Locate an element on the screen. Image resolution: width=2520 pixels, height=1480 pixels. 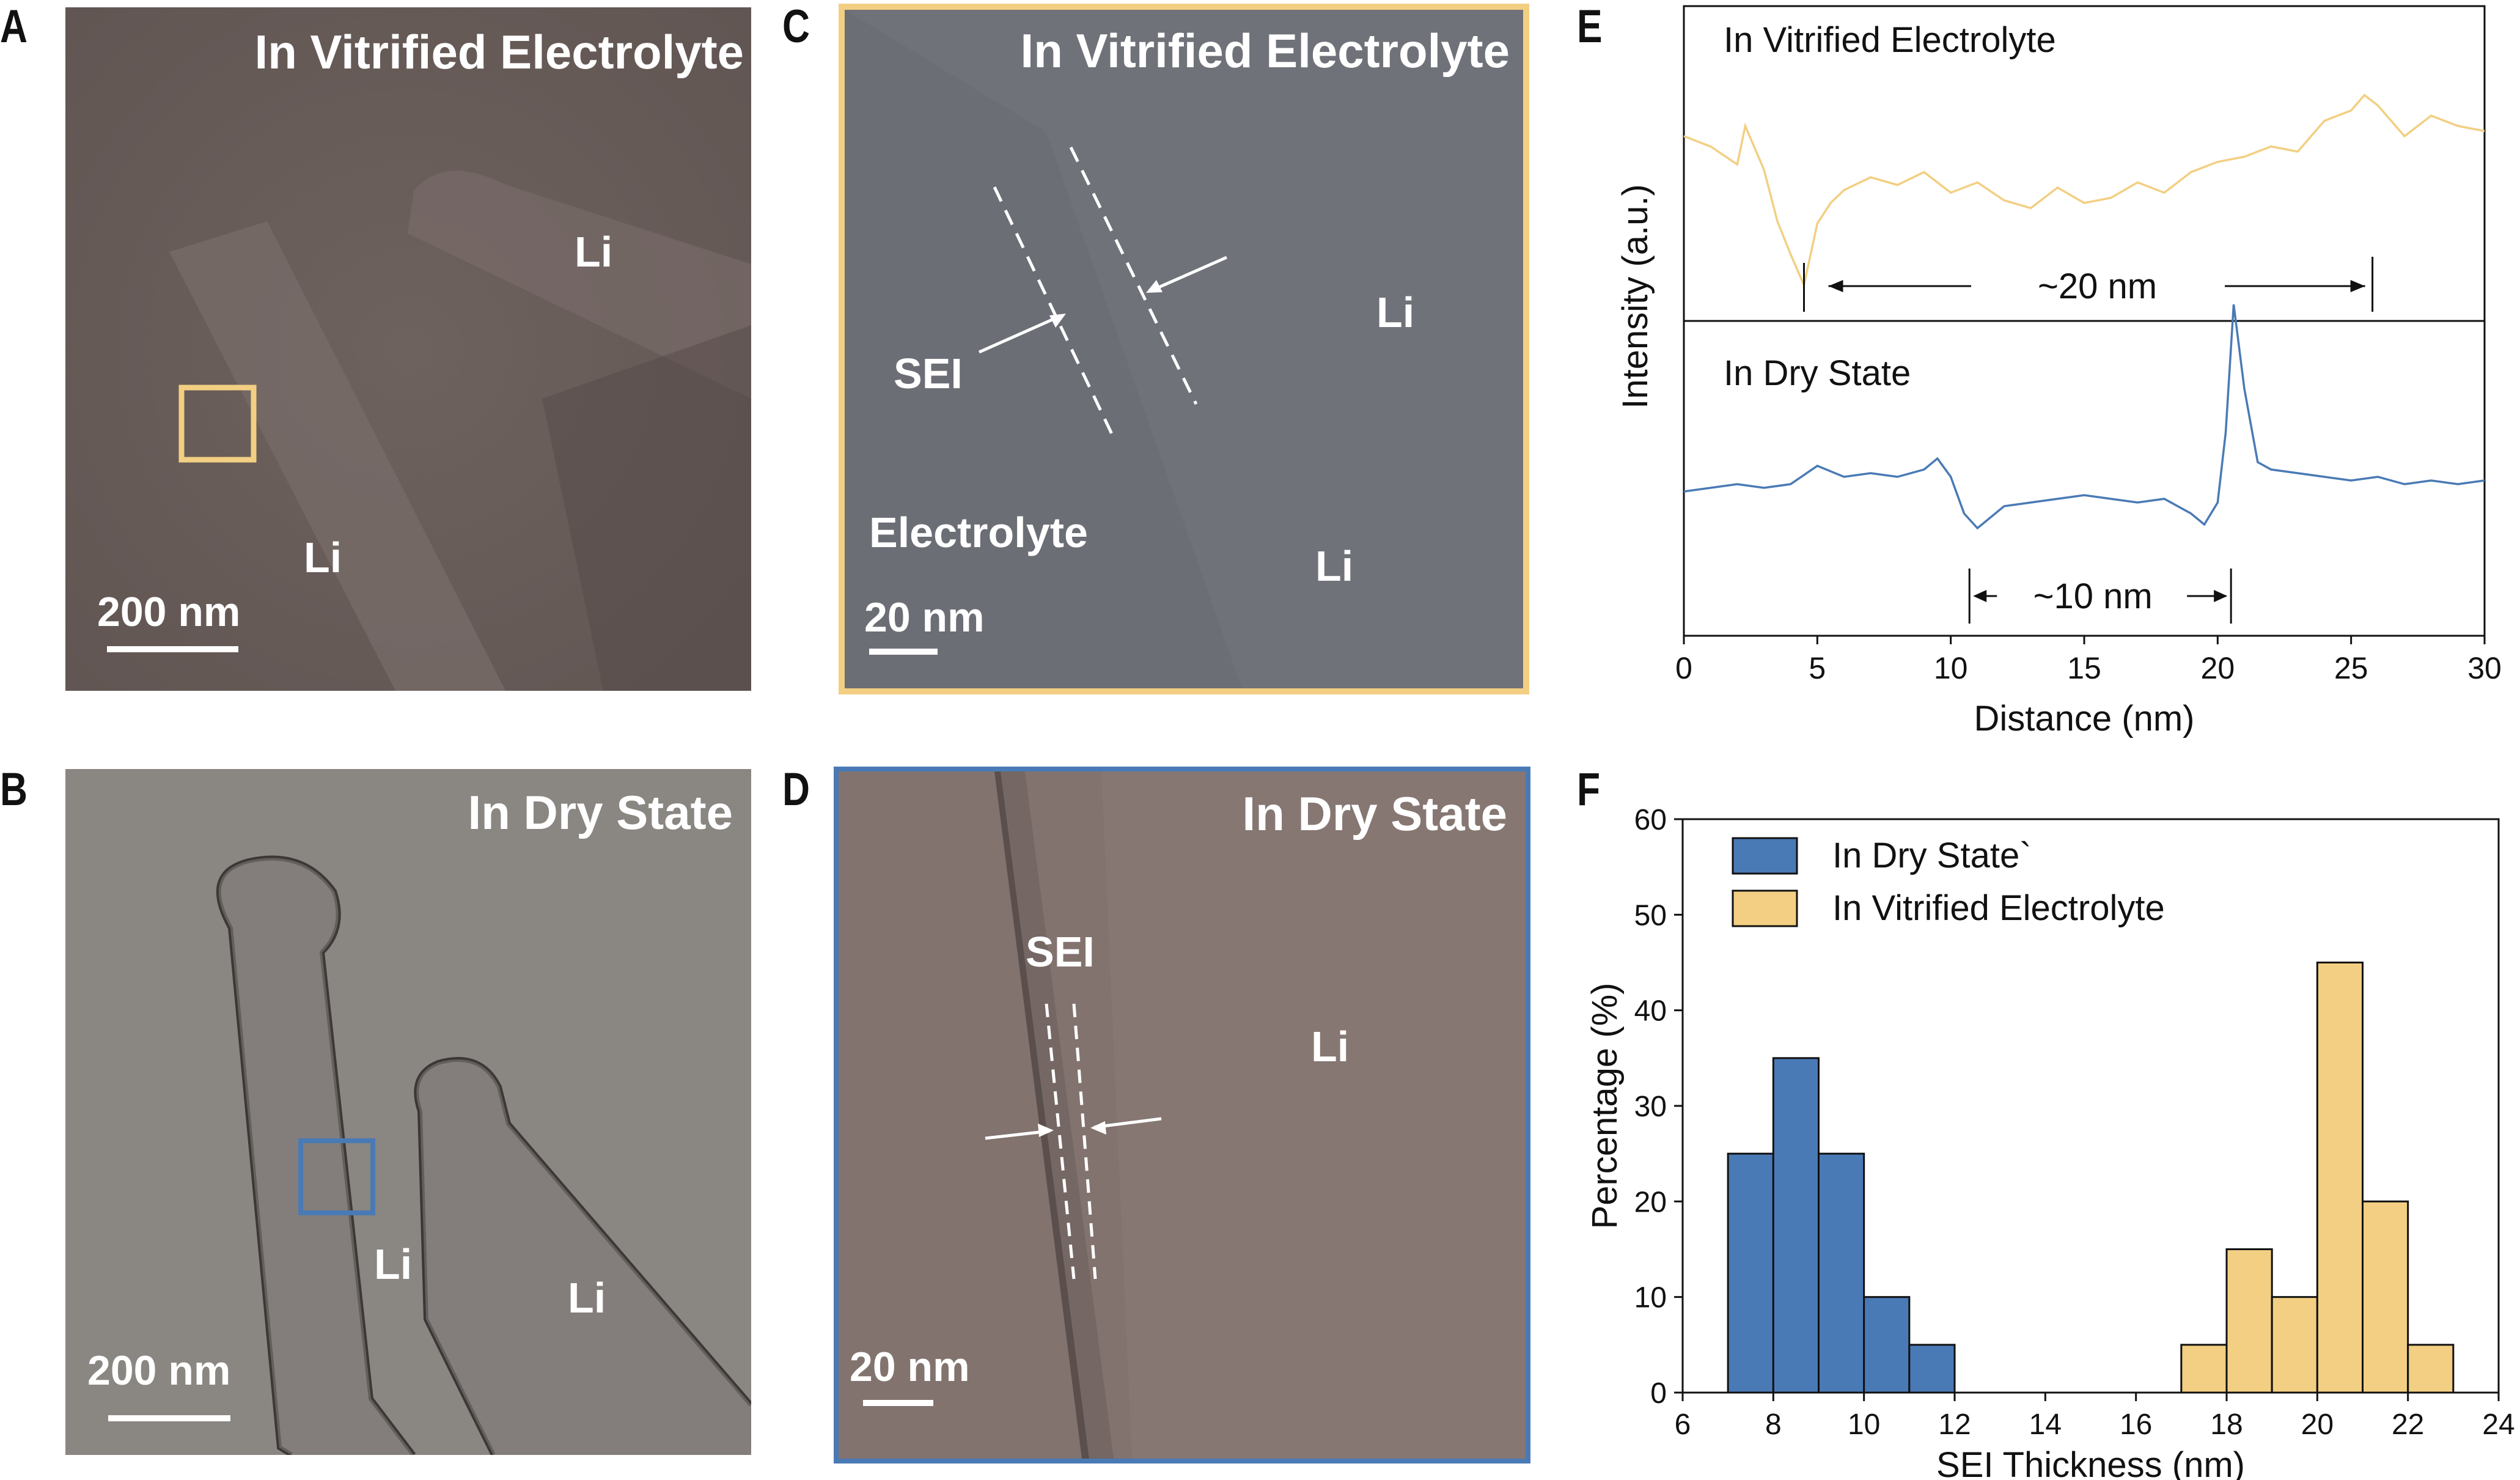
annotation-label-vitrified: ~20 nm is located at coordinates (2097, 286).